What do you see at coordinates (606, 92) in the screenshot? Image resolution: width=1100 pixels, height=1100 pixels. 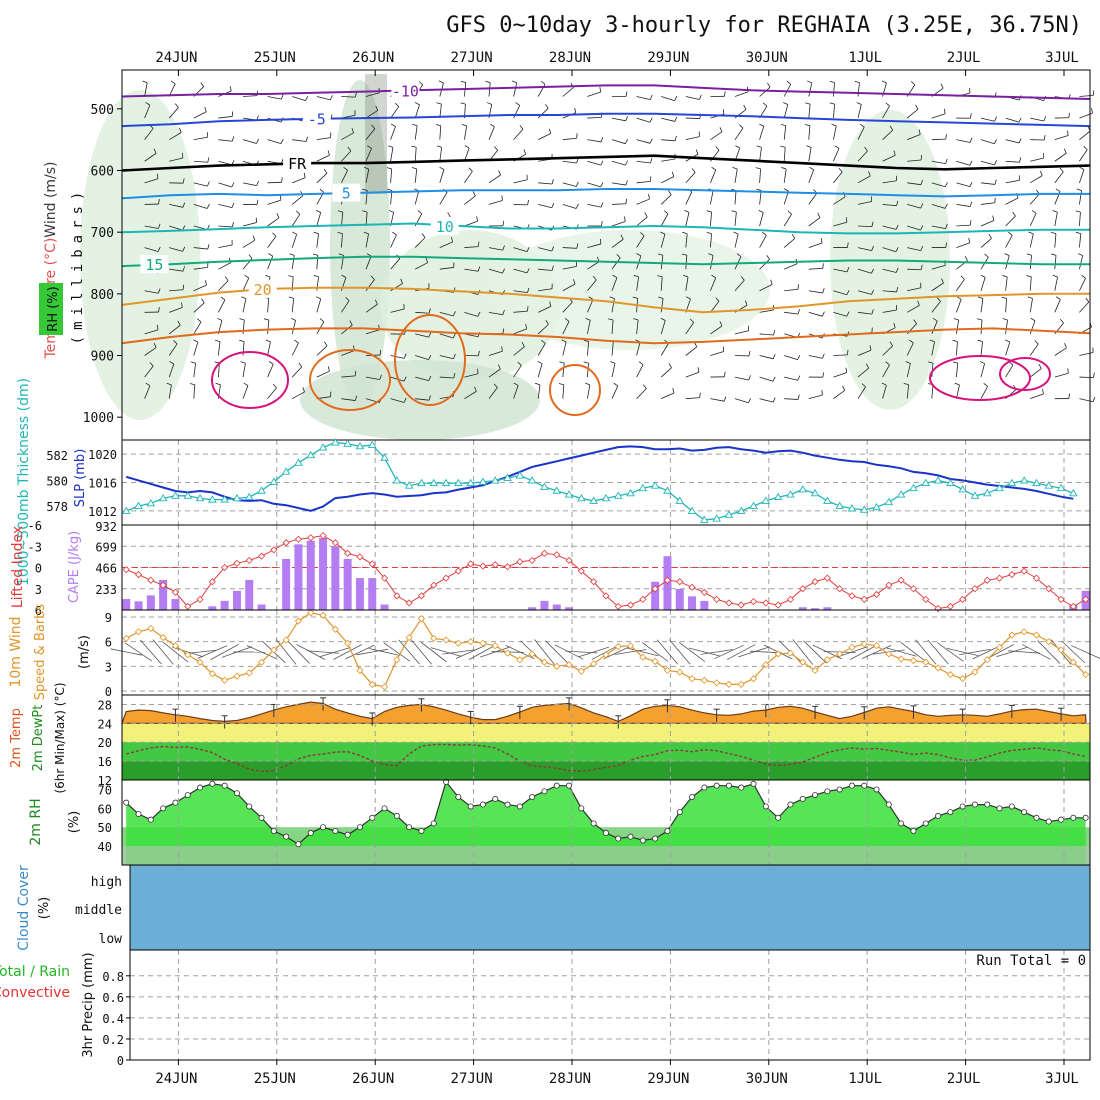 I see `isotherm-line` at bounding box center [606, 92].